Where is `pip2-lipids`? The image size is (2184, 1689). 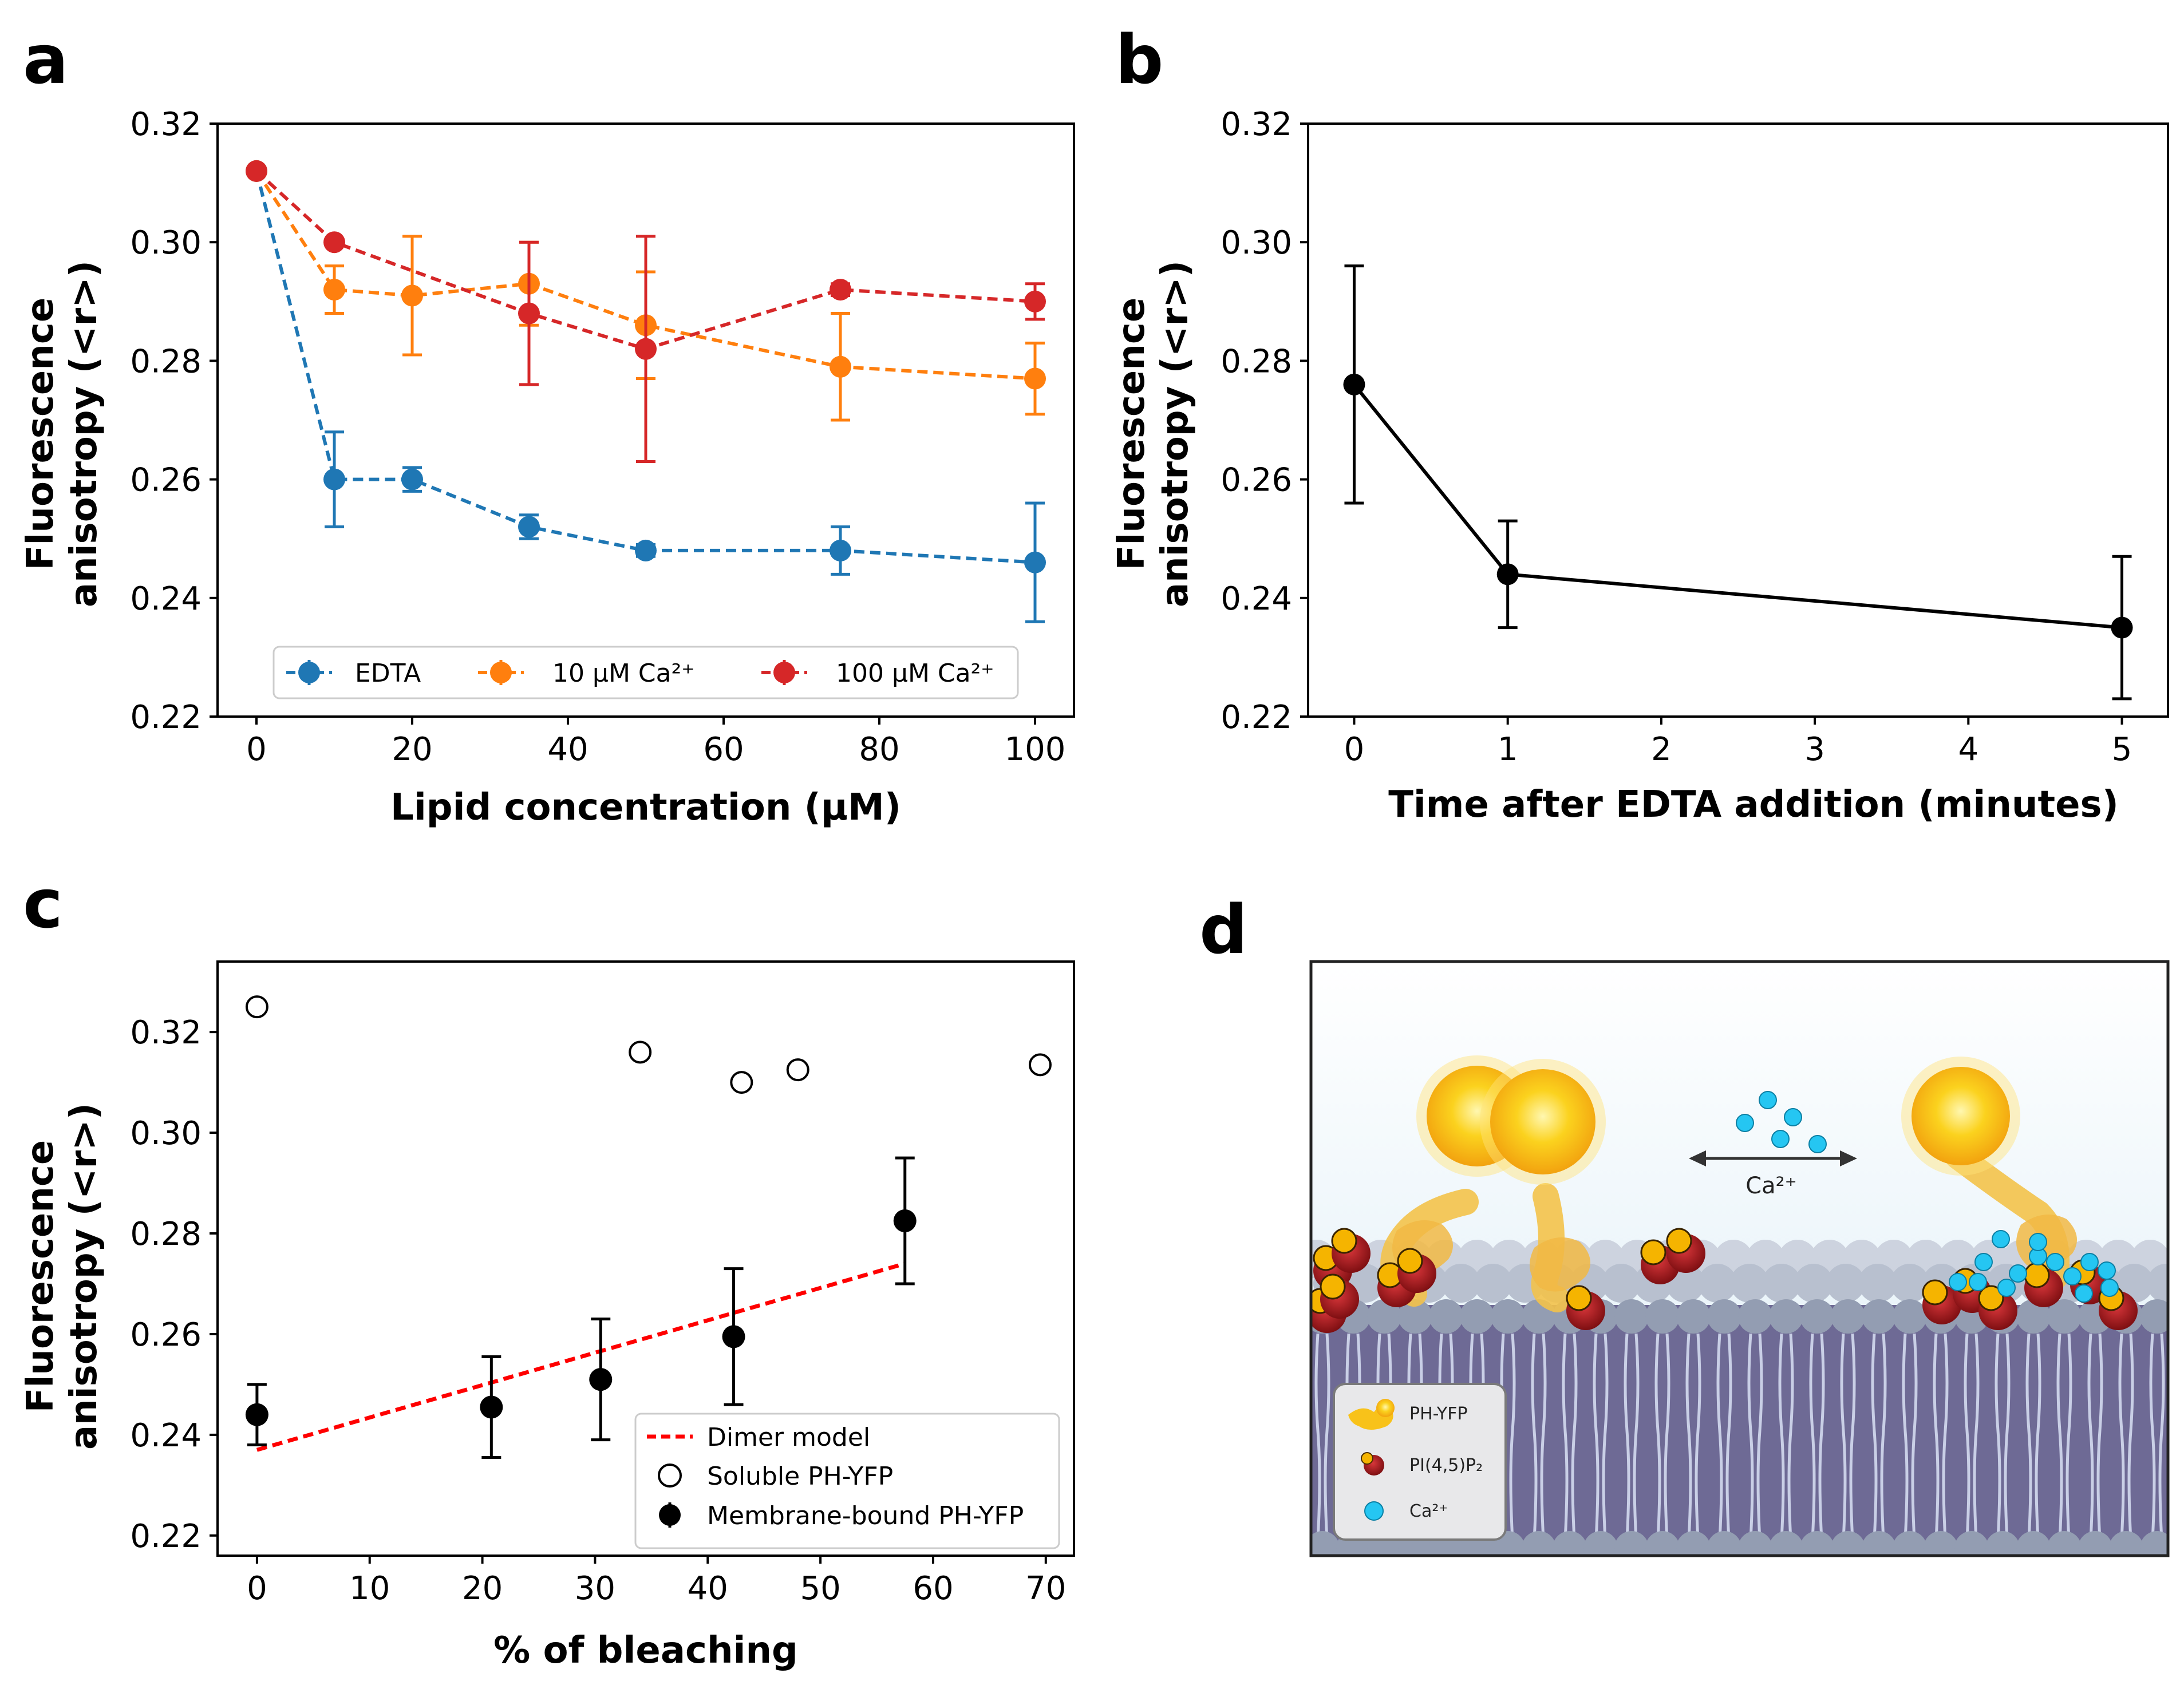 pip2-lipids is located at coordinates (1724, 1280).